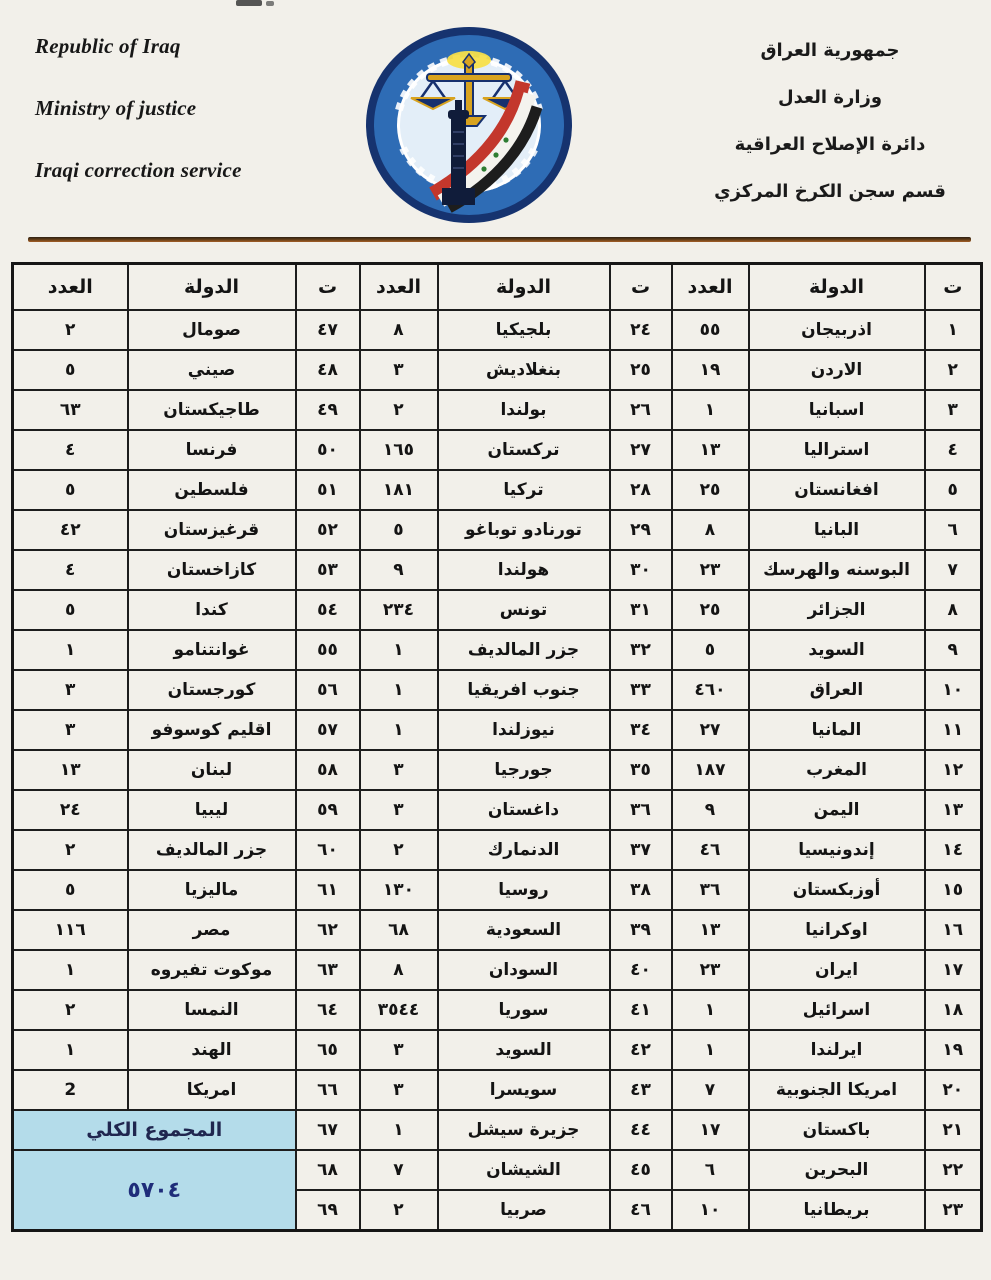 The image size is (991, 1280). What do you see at coordinates (640, 1210) in the screenshot?
I see `row-index-cell: ٤٦` at bounding box center [640, 1210].